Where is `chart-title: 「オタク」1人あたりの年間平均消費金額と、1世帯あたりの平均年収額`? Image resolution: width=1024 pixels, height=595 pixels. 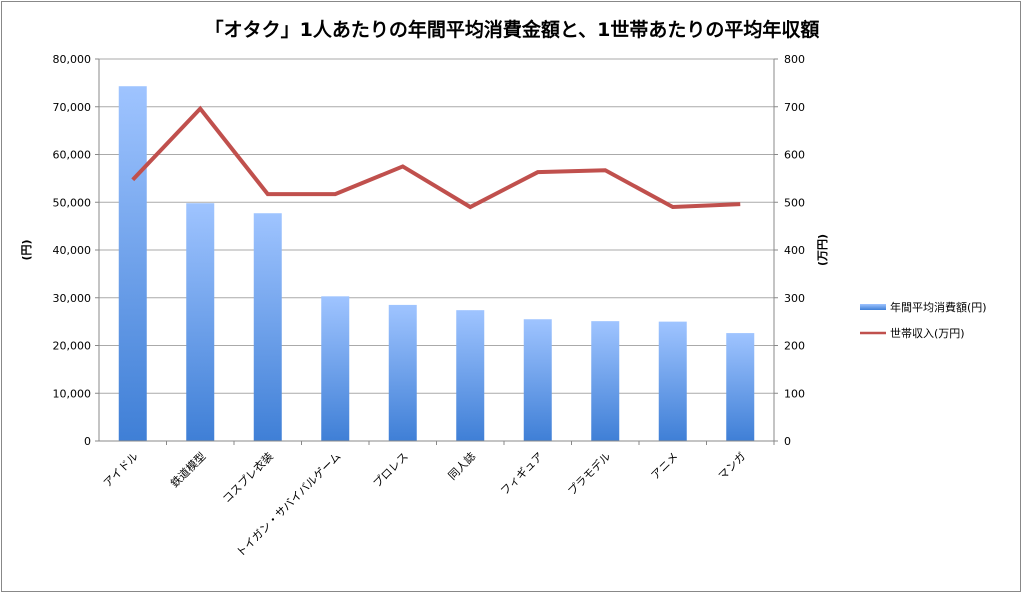
chart-title: 「オタク」1人あたりの年間平均消費金額と、1世帯あたりの平均年収額 is located at coordinates (512, 29).